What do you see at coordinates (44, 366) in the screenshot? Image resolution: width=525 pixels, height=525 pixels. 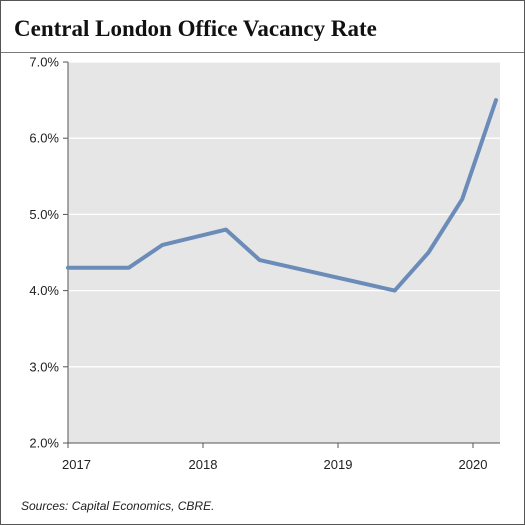 I see `y-tick-label: 3.0%` at bounding box center [44, 366].